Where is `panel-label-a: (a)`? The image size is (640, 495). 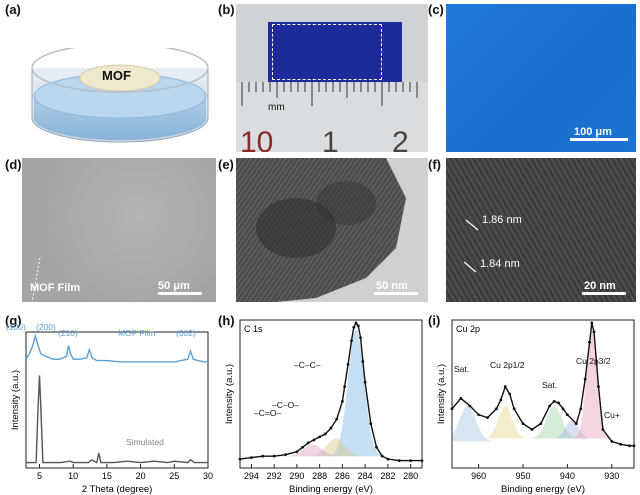
panel-label-a: (a) is located at coordinates (13, 9).